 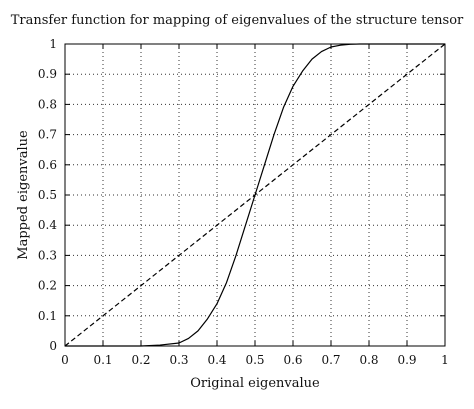 I want to click on x-axis-label: Original eigenvalue, so click(x=255, y=383).